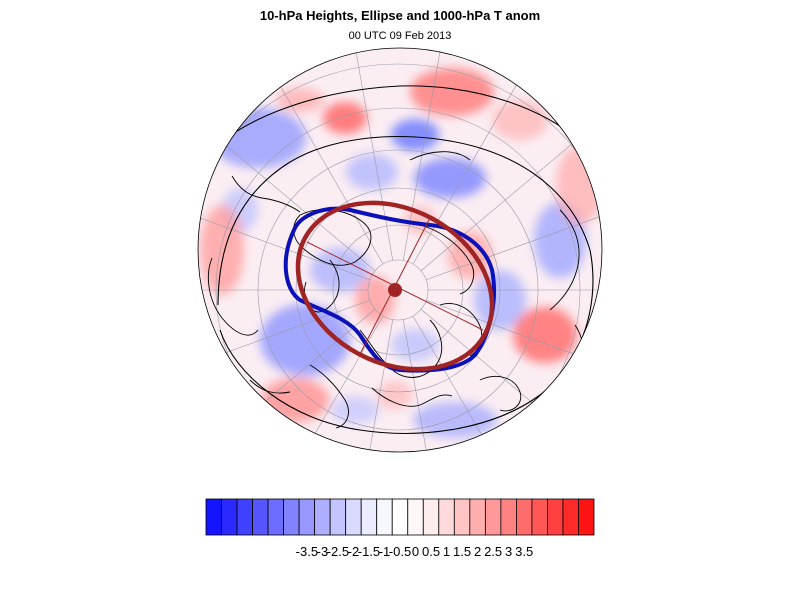 Image resolution: width=800 pixels, height=600 pixels. I want to click on colorbar-tick-label: 1.5, so click(462, 551).